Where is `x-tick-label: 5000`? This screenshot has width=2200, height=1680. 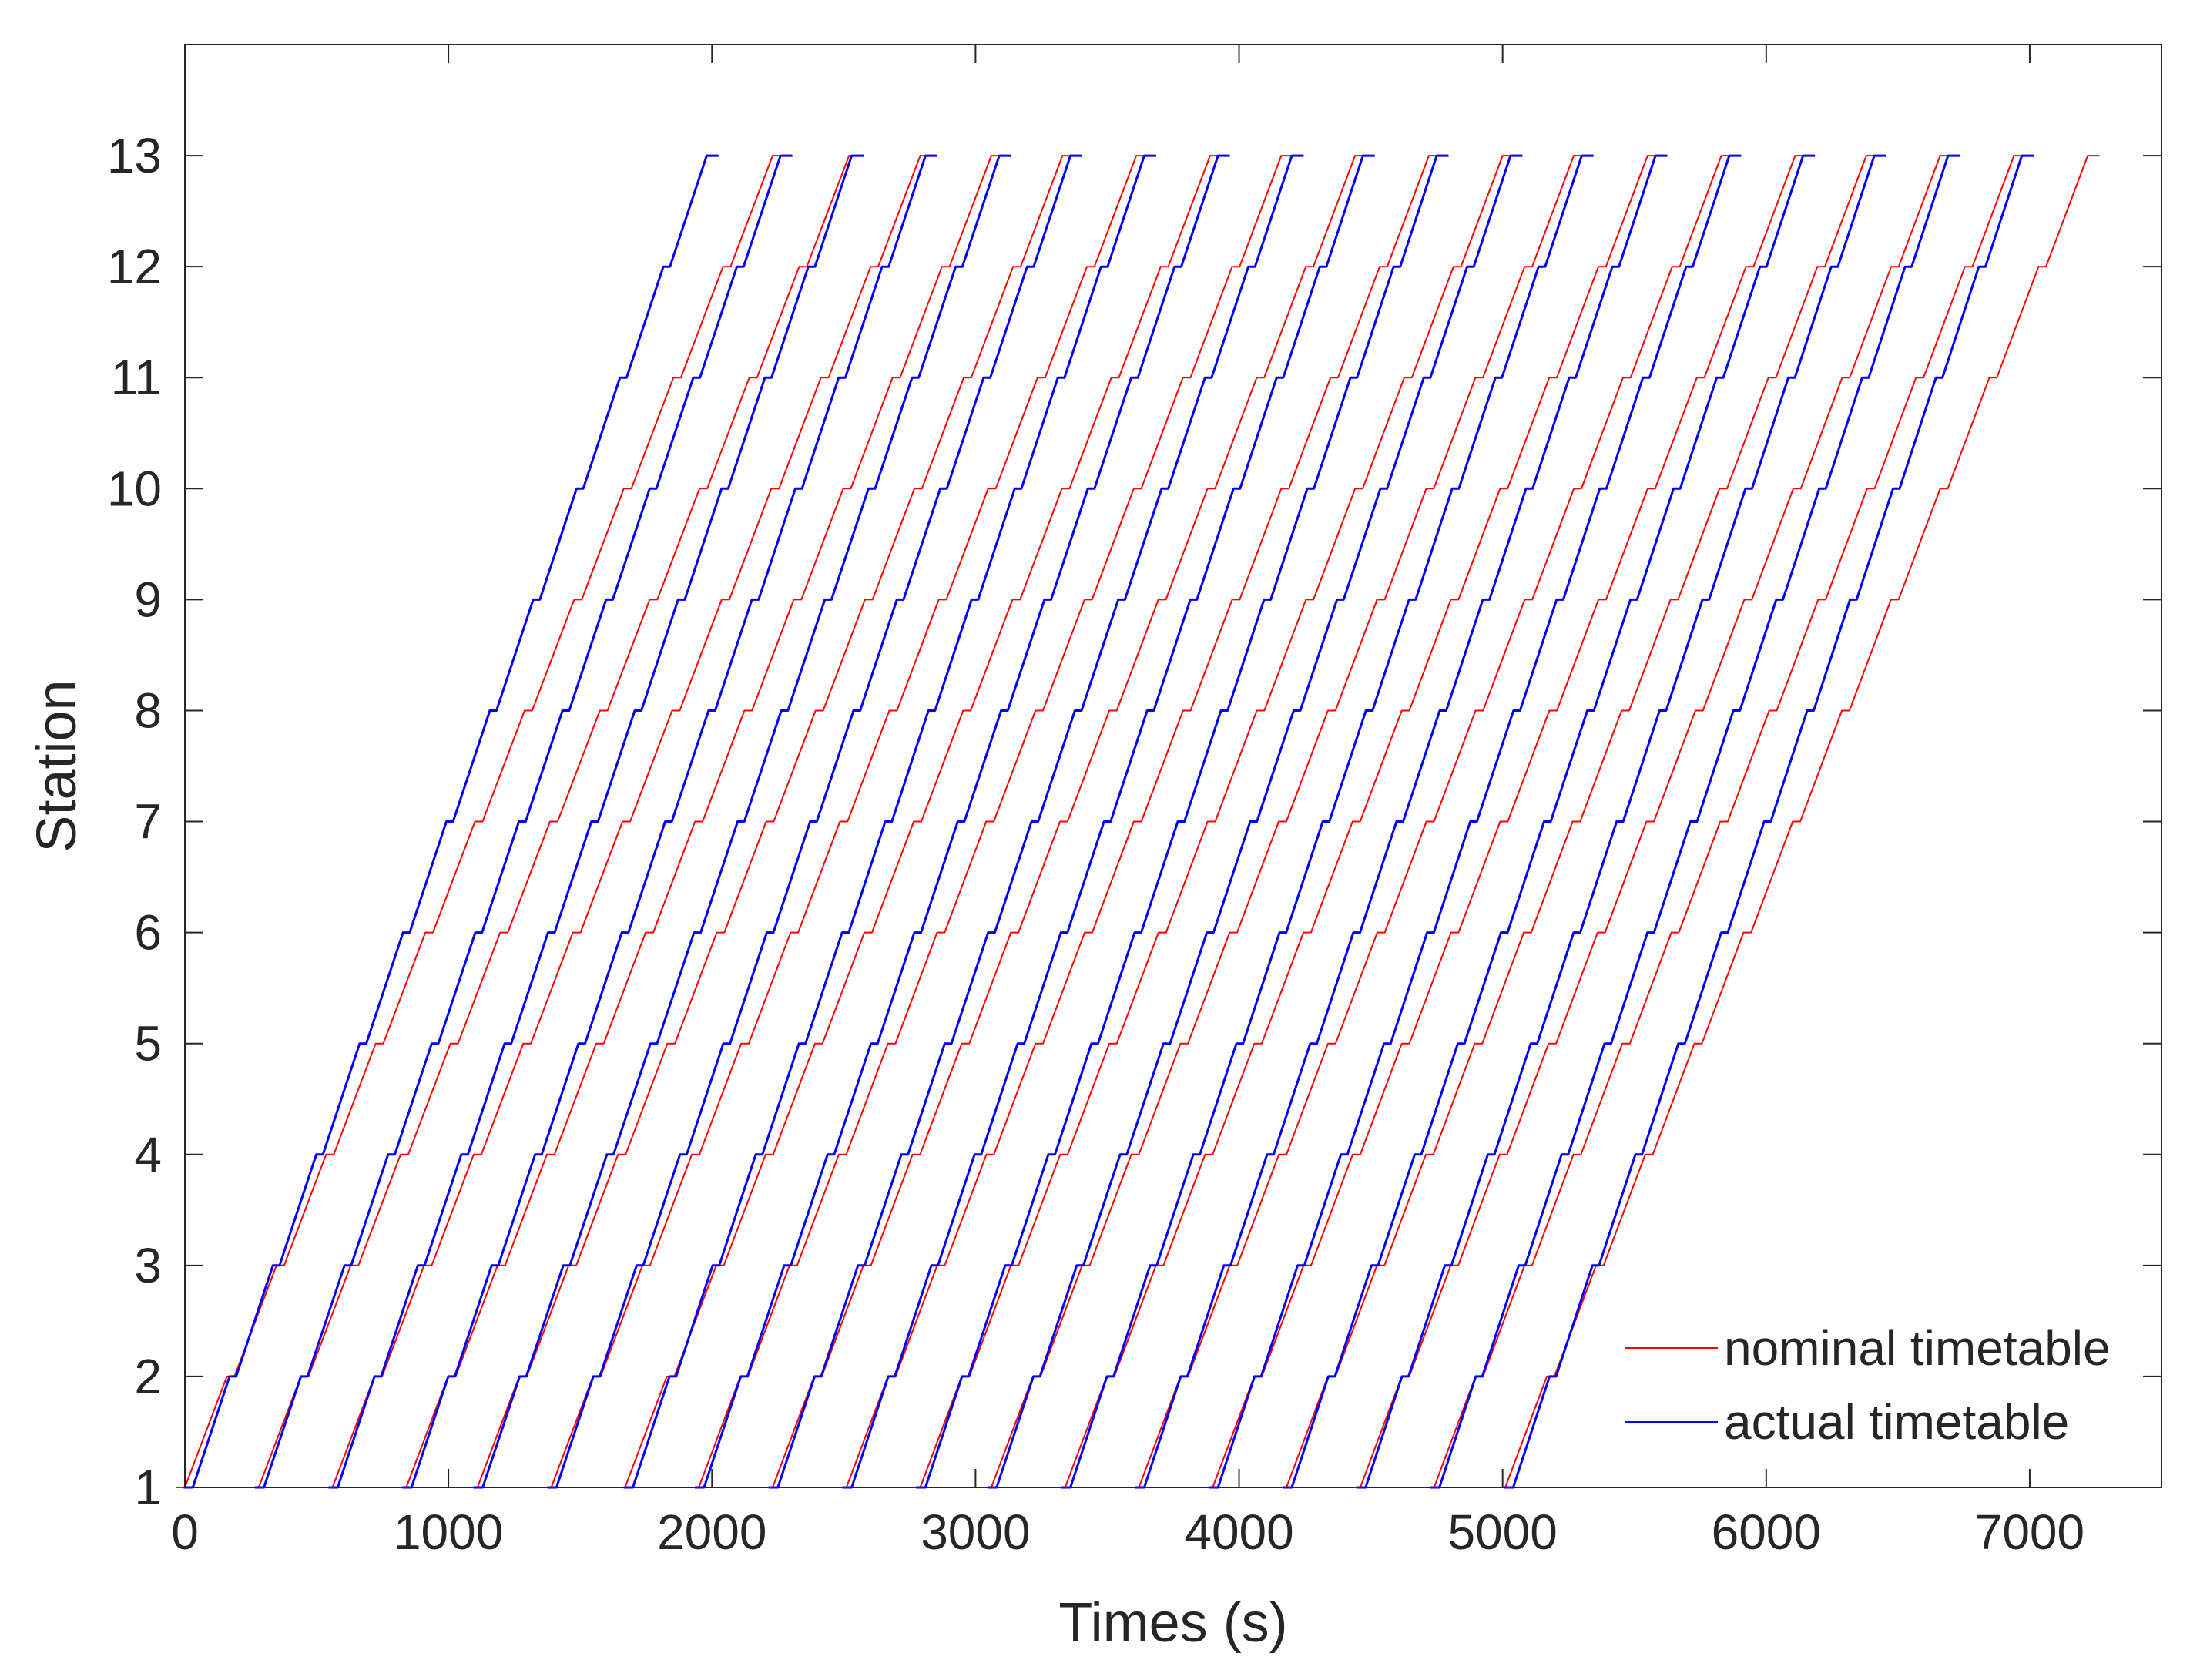
x-tick-label: 5000 is located at coordinates (1502, 1532).